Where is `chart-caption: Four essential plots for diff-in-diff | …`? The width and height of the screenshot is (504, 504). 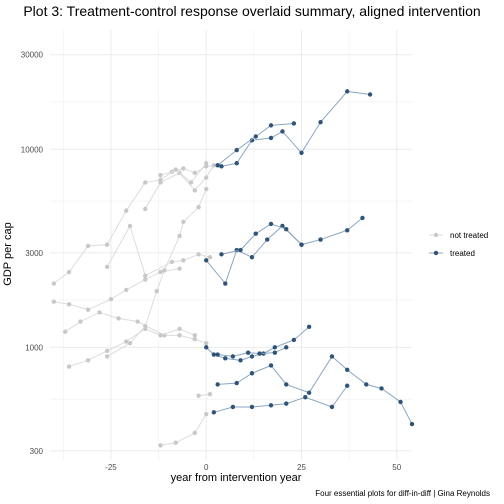 chart-caption: Four essential plots for diff-in-diff | … is located at coordinates (402, 493).